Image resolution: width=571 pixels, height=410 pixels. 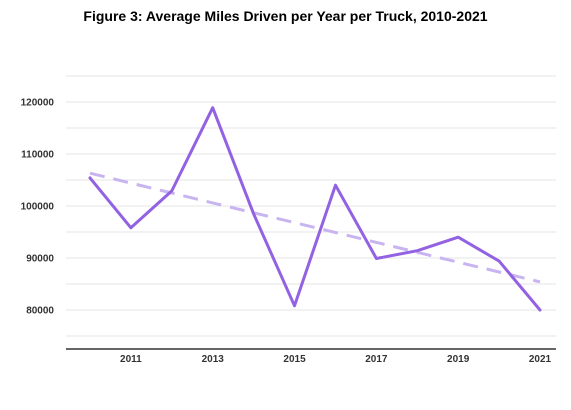 What do you see at coordinates (37, 155) in the screenshot?
I see `y-tick-label: 110000` at bounding box center [37, 155].